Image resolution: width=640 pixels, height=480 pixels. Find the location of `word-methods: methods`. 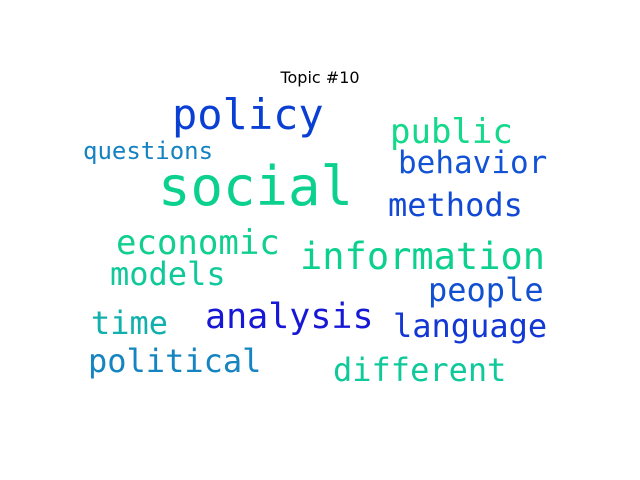

word-methods: methods is located at coordinates (455, 205).